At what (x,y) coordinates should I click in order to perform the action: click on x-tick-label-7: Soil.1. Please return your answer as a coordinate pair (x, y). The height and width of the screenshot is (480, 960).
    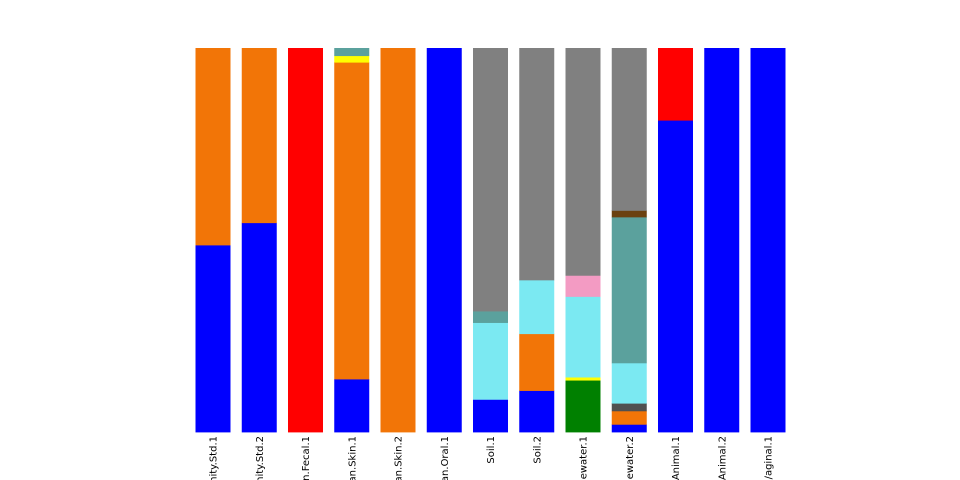
    Looking at the image, I should click on (491, 450).